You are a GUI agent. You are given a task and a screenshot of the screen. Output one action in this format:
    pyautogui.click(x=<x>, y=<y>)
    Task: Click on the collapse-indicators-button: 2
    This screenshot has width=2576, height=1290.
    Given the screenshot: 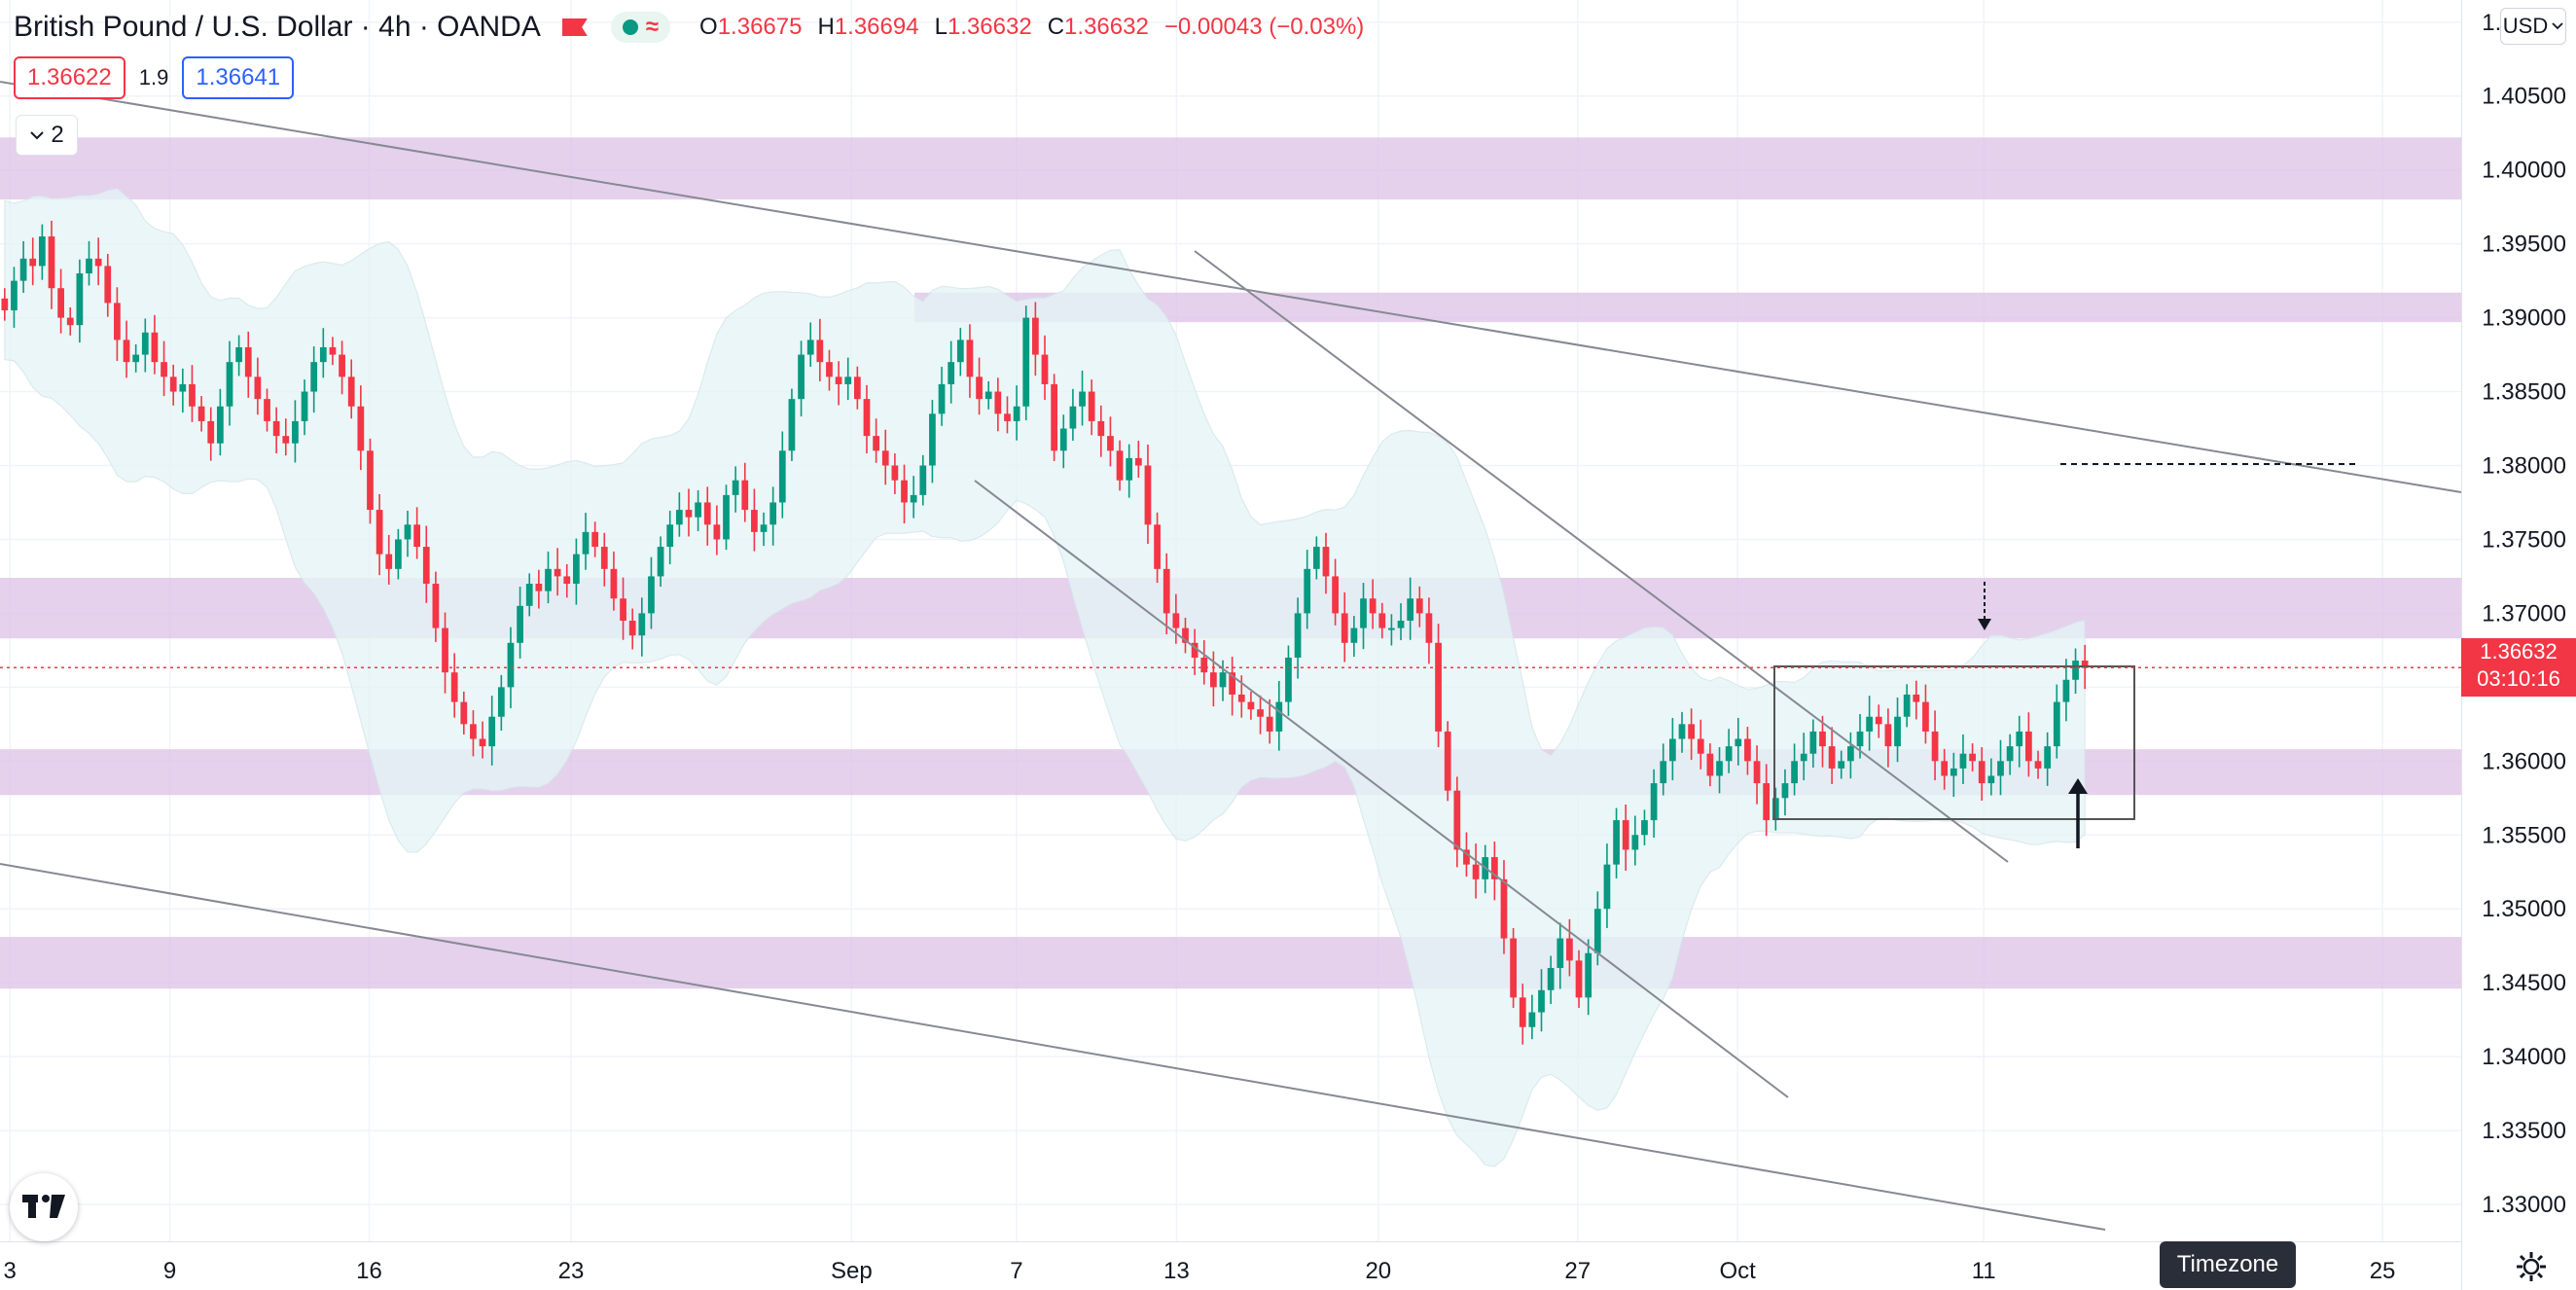 What is the action you would take?
    pyautogui.click(x=47, y=135)
    